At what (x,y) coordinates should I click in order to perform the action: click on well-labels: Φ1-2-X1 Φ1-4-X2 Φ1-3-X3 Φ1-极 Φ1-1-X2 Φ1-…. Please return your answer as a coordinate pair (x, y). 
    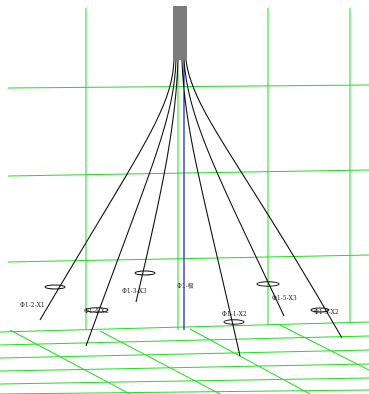
    Looking at the image, I should click on (179, 300).